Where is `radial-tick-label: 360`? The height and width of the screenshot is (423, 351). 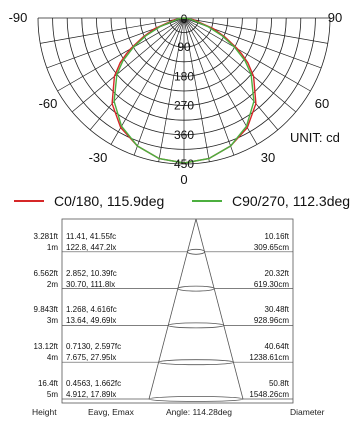
radial-tick-label: 360 is located at coordinates (184, 135).